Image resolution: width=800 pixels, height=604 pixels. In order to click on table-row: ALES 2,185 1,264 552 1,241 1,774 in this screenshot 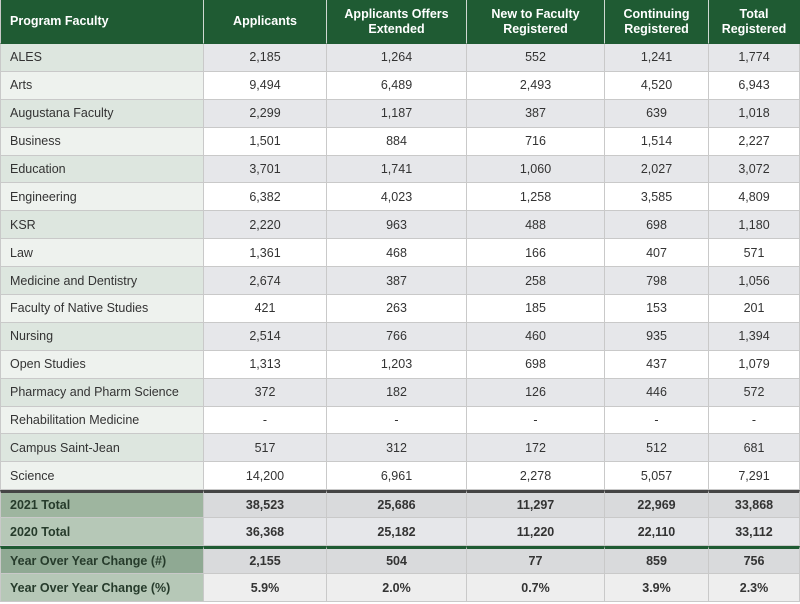, I will do `click(400, 58)`.